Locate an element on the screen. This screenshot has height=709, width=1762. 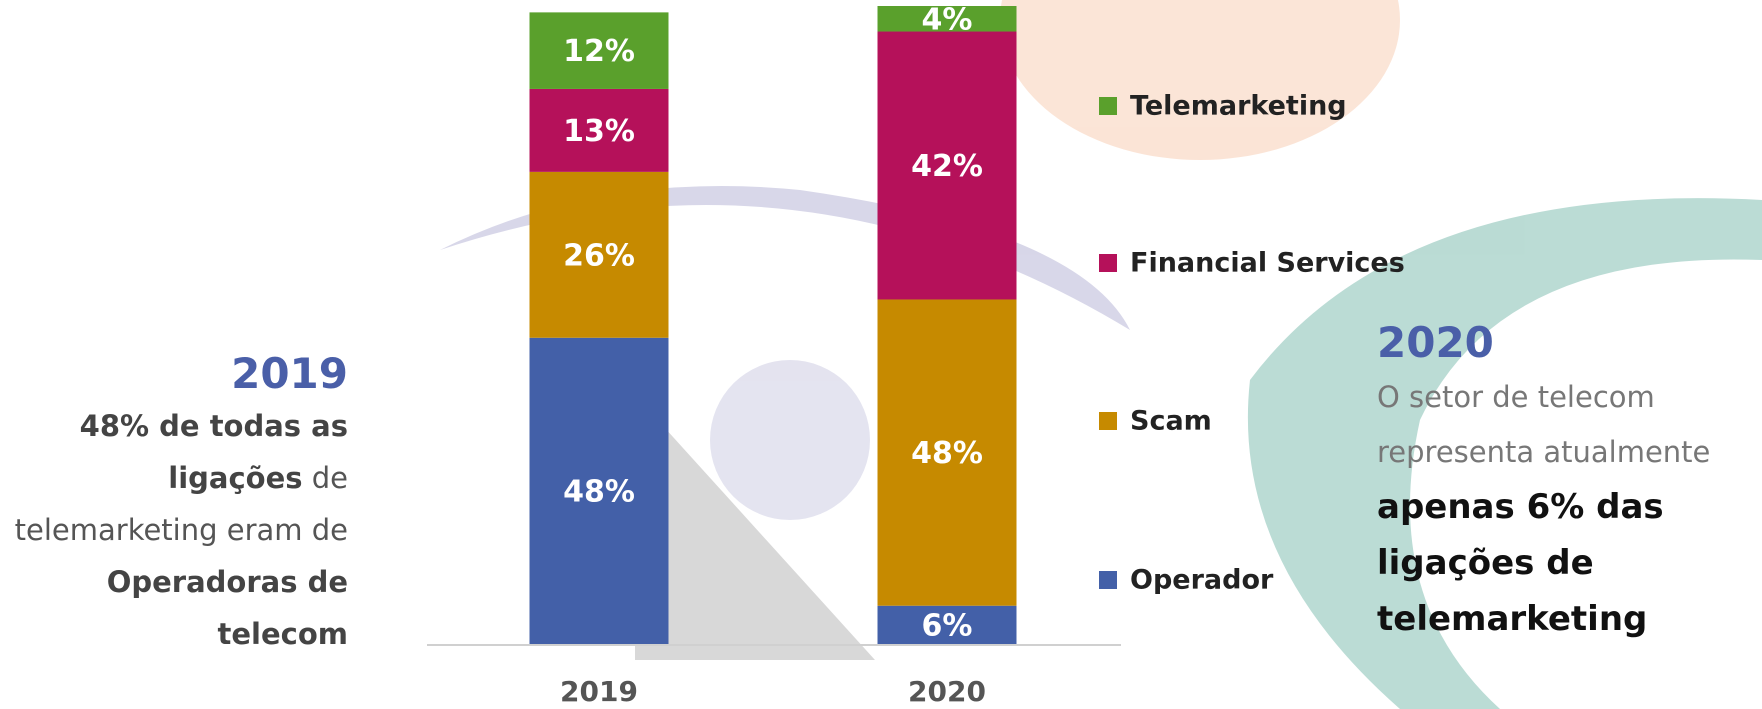
value-label: 4% is located at coordinates (947, 19).